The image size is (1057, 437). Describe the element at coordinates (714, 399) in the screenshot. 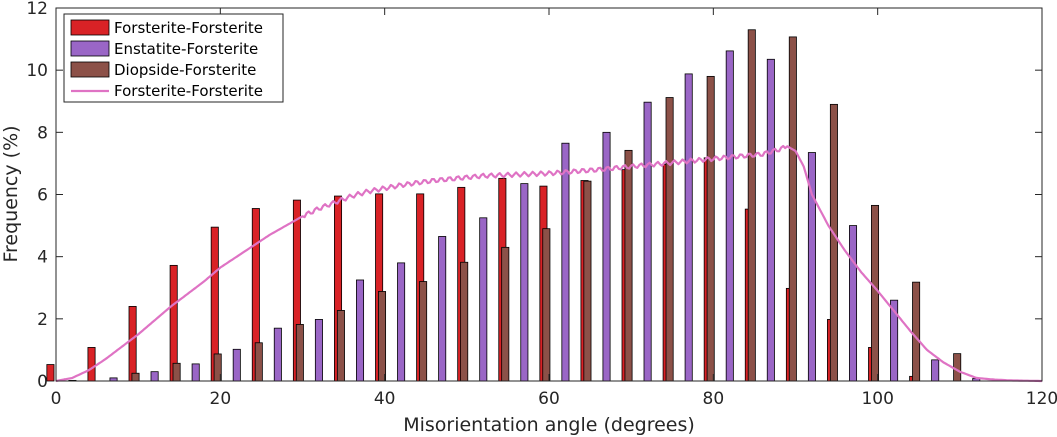

I see `x-tick-label-4: 80` at that location.